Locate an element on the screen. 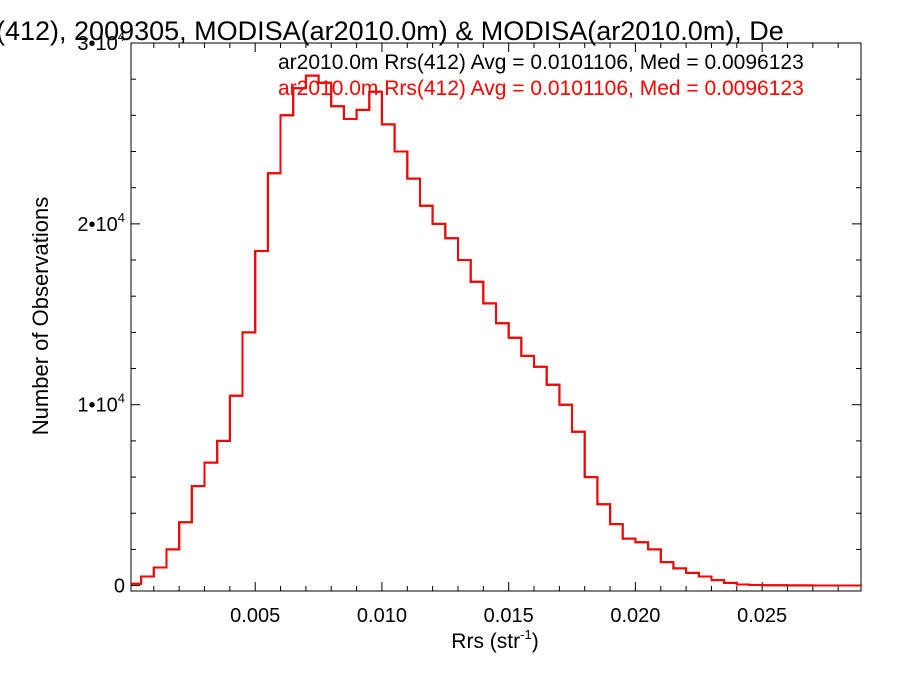 Image resolution: width=900 pixels, height=675 pixels. y-axis-label: Number of Observations is located at coordinates (40, 316).